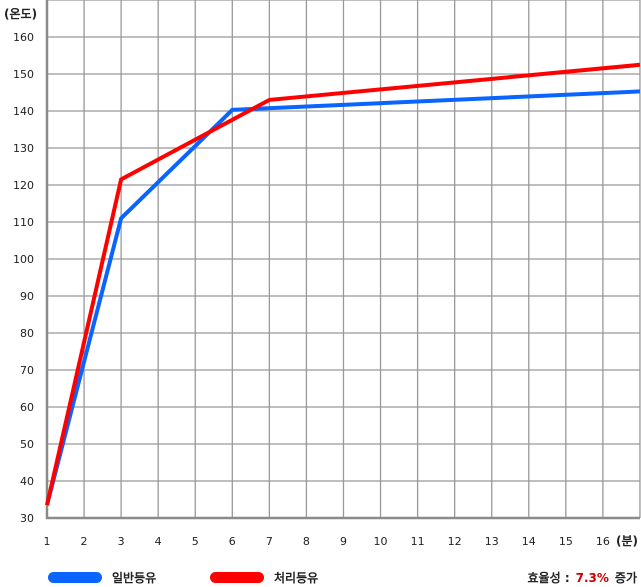 This screenshot has width=641, height=587. Describe the element at coordinates (566, 541) in the screenshot. I see `x-tick-label: 15` at that location.